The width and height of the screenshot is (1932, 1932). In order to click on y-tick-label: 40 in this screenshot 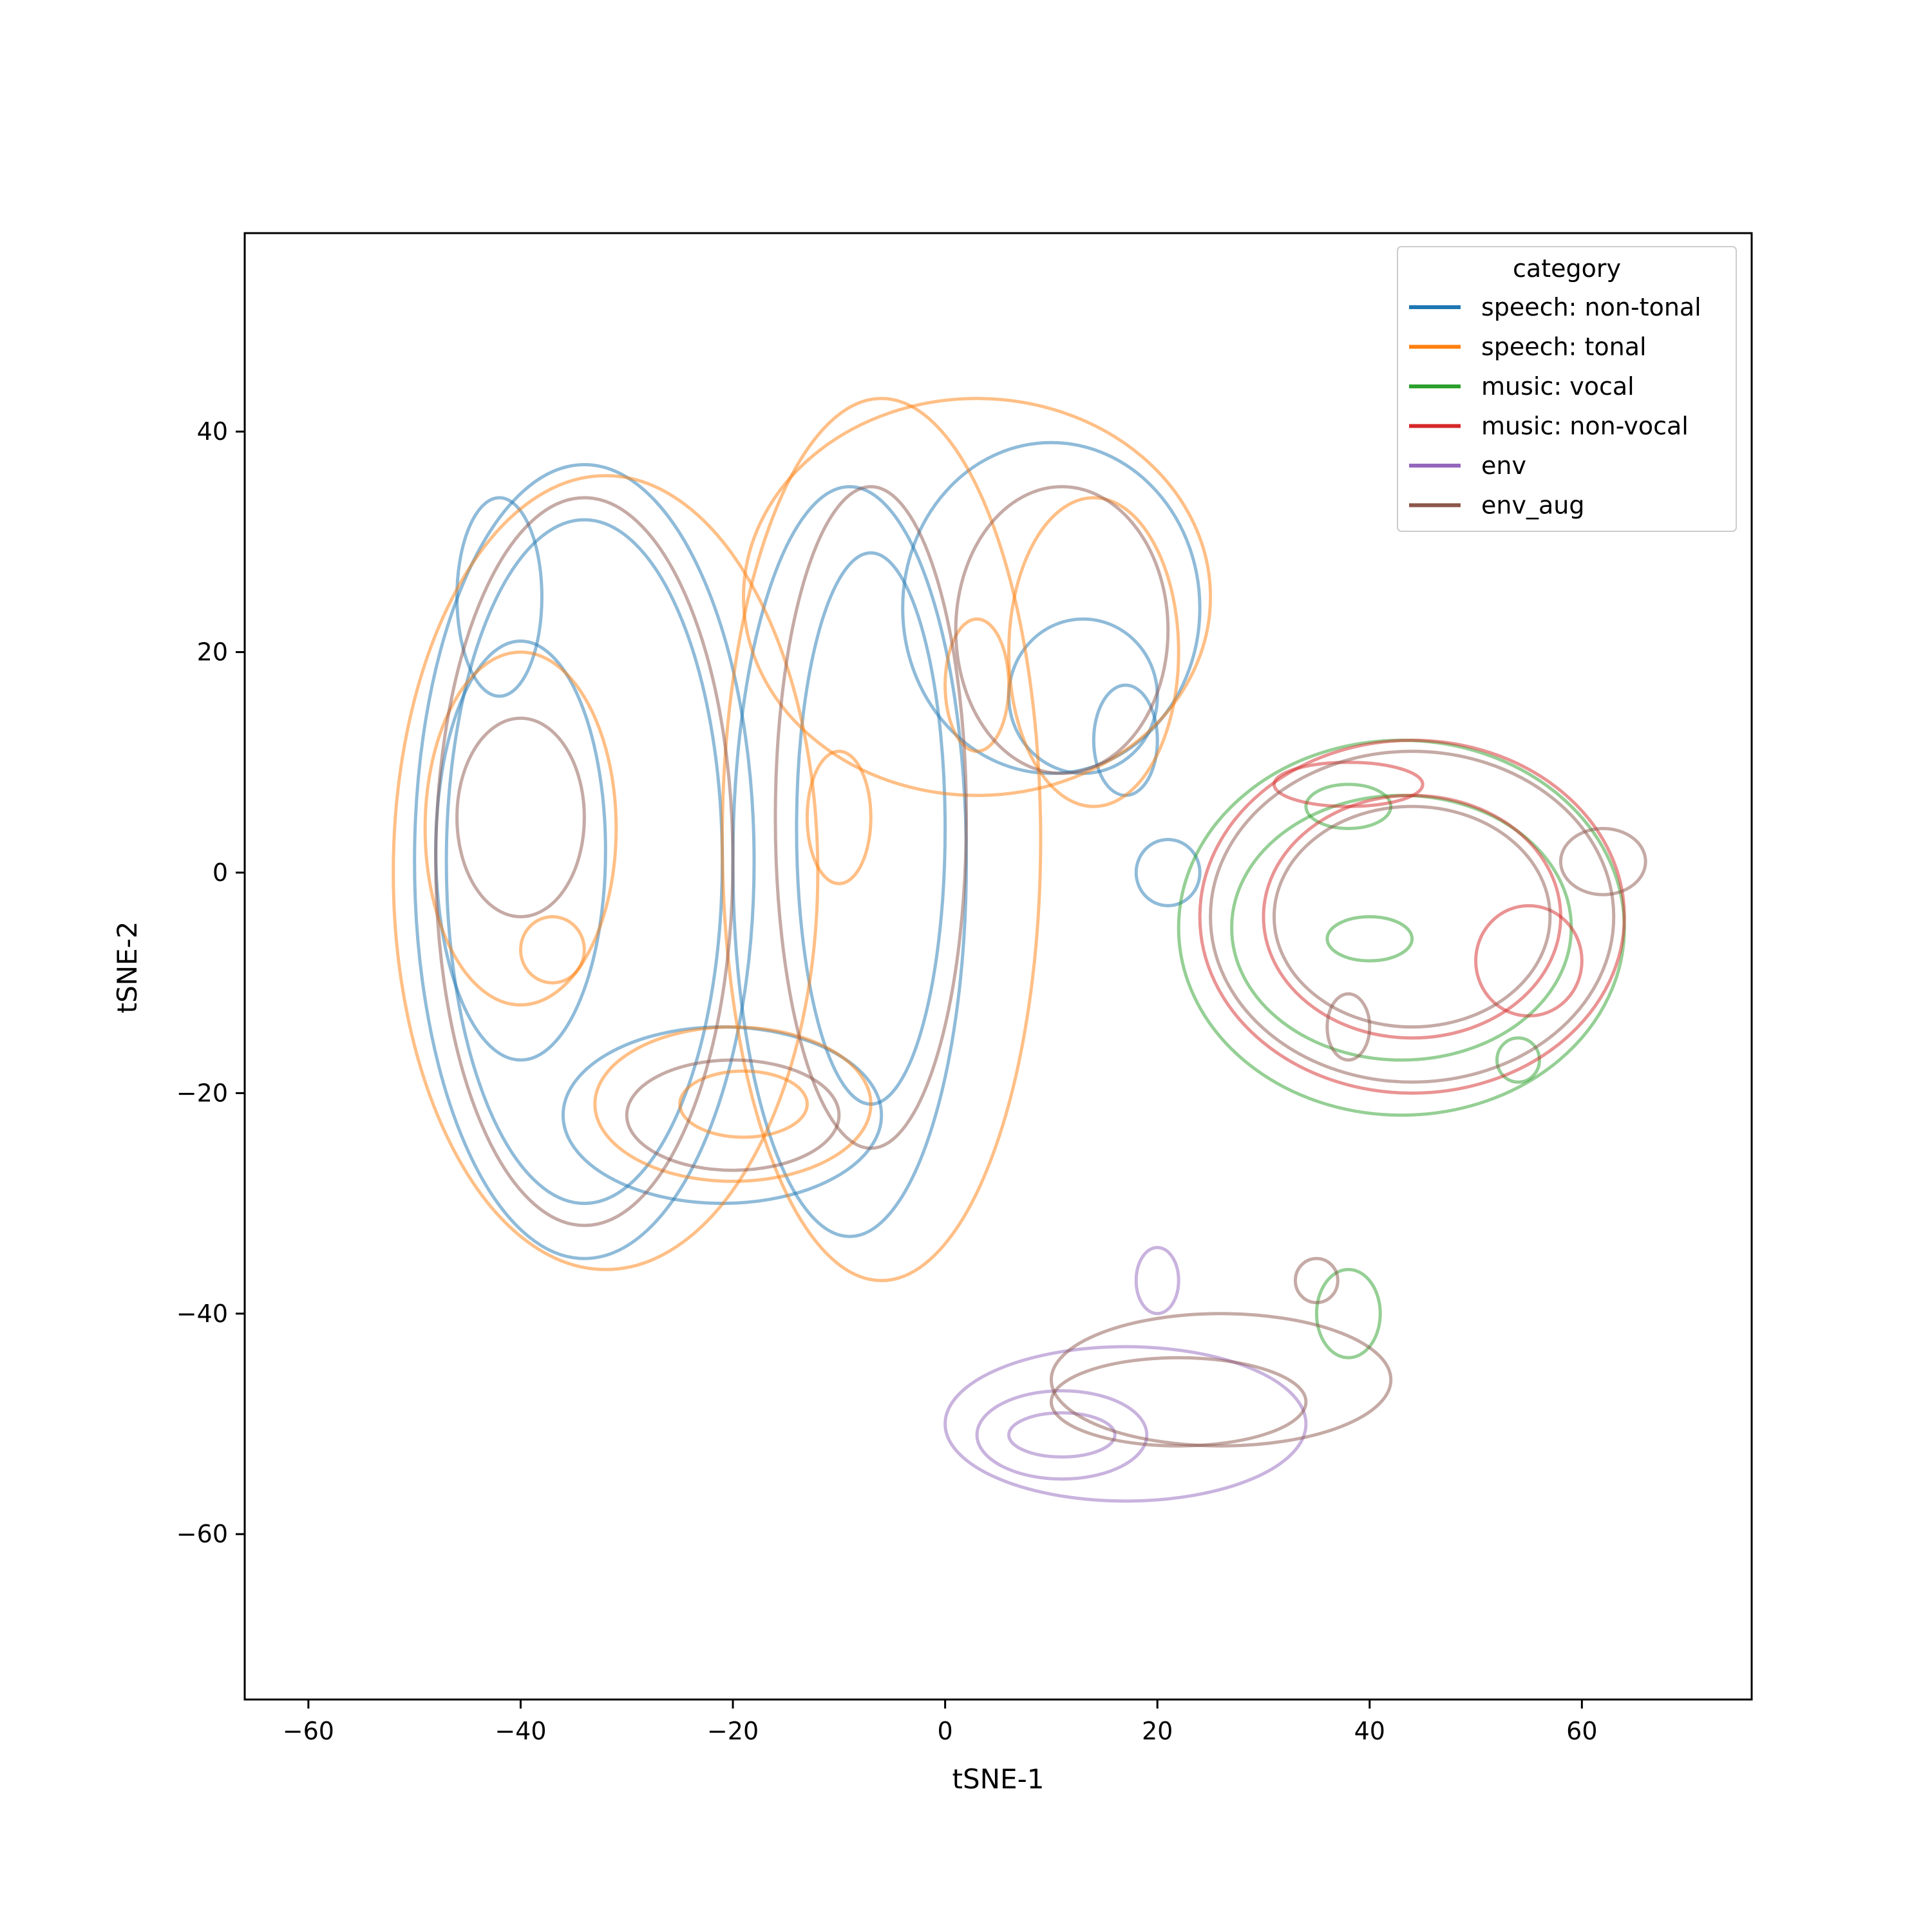, I will do `click(213, 431)`.